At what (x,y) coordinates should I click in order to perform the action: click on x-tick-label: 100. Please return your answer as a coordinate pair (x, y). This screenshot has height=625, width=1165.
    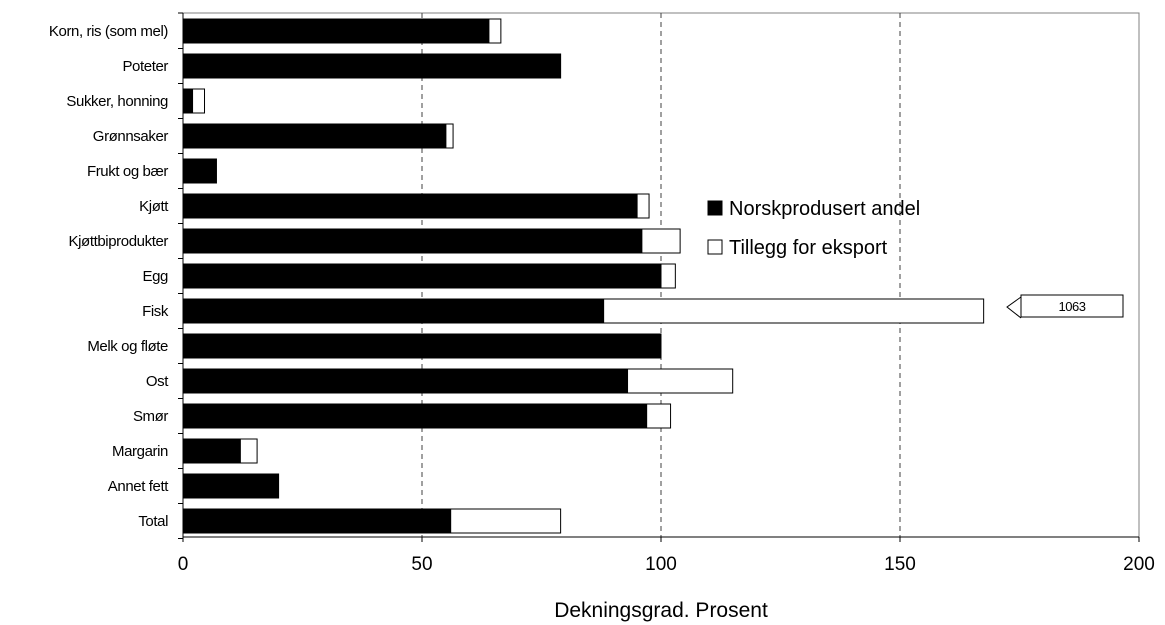
    Looking at the image, I should click on (661, 564).